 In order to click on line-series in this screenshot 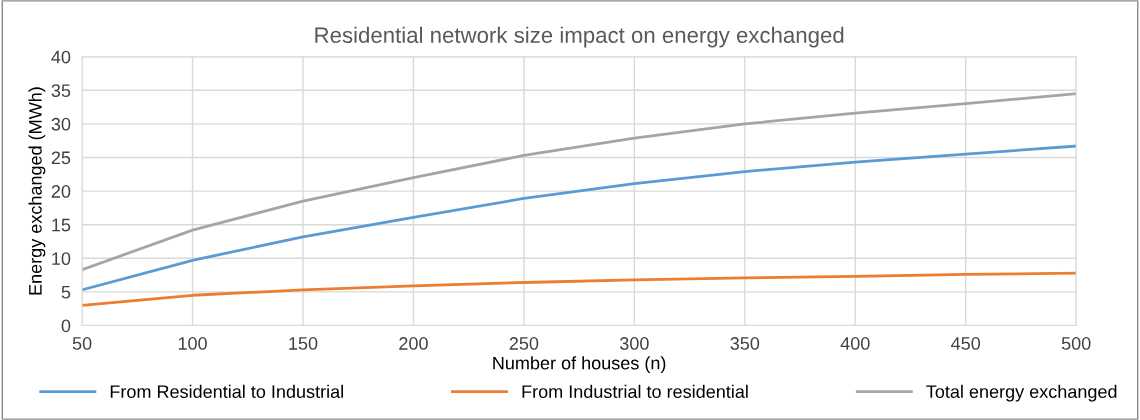, I will do `click(579, 289)`.